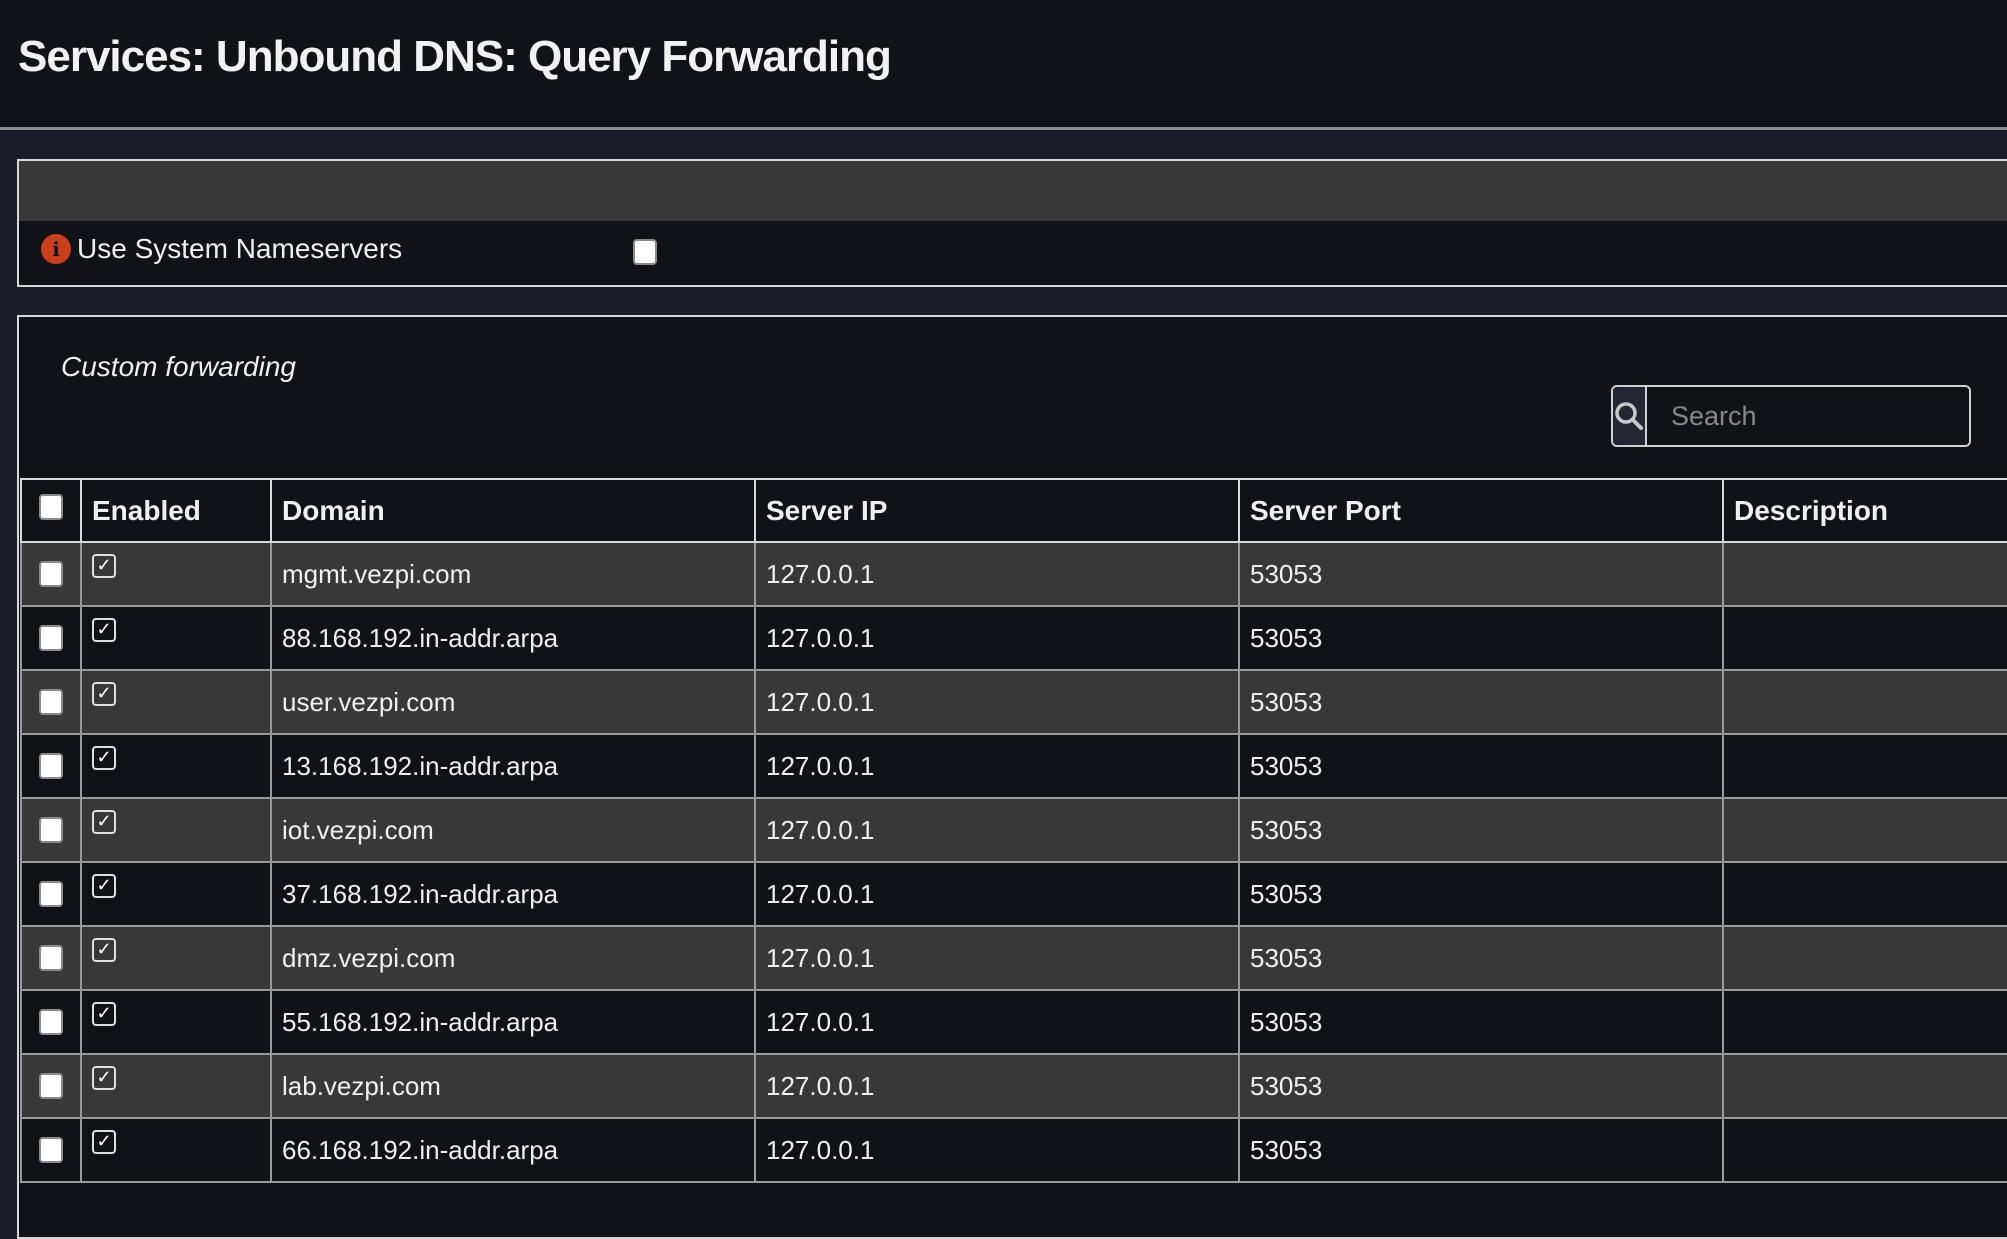 The height and width of the screenshot is (1239, 2007). Describe the element at coordinates (1808, 416) in the screenshot. I see `search-input` at that location.